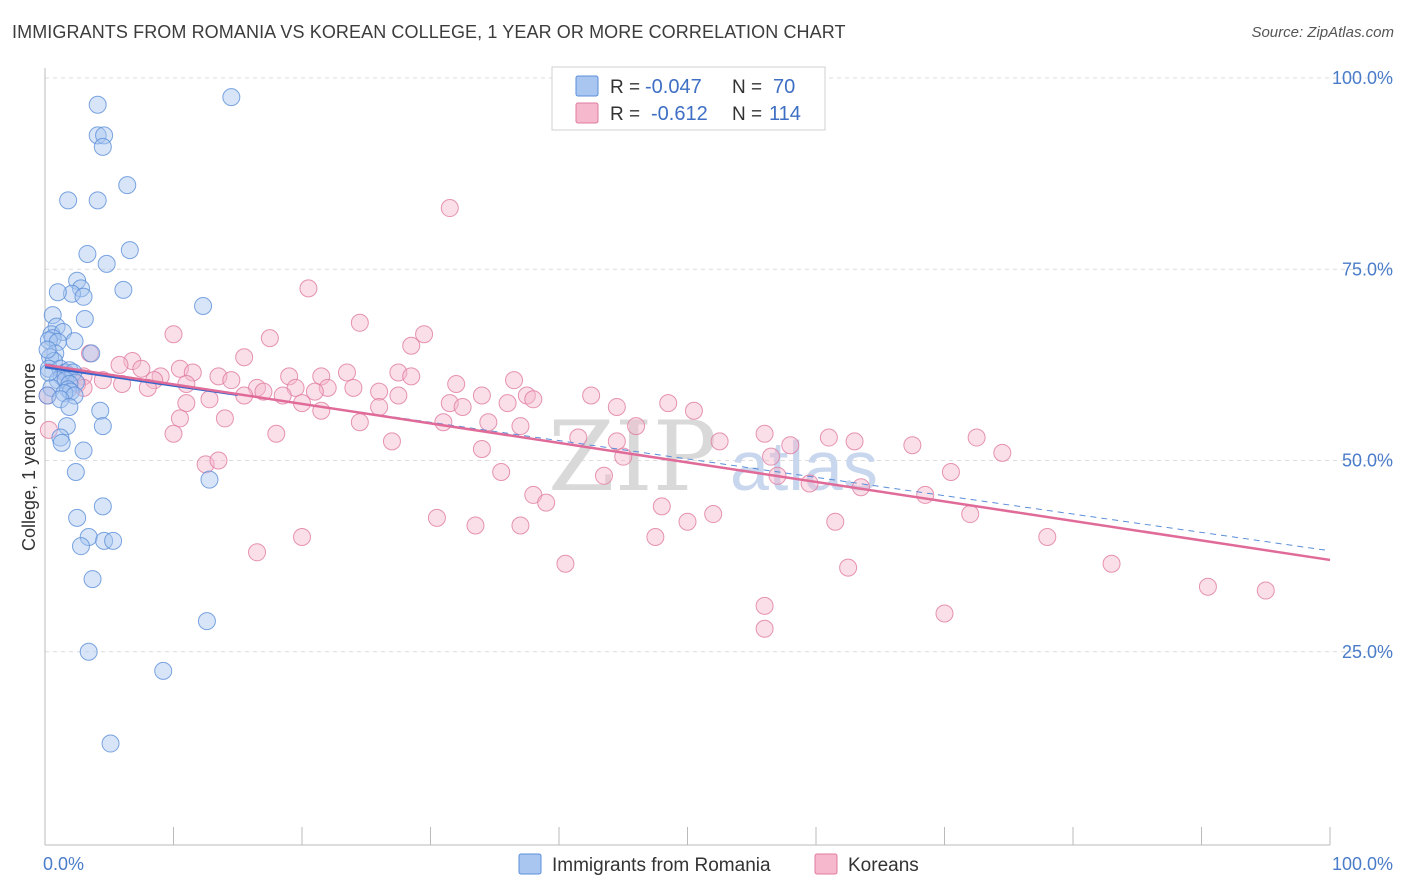  What do you see at coordinates (661, 865) in the screenshot?
I see `bottom-legend-romania: Immigrants from Romania` at bounding box center [661, 865].